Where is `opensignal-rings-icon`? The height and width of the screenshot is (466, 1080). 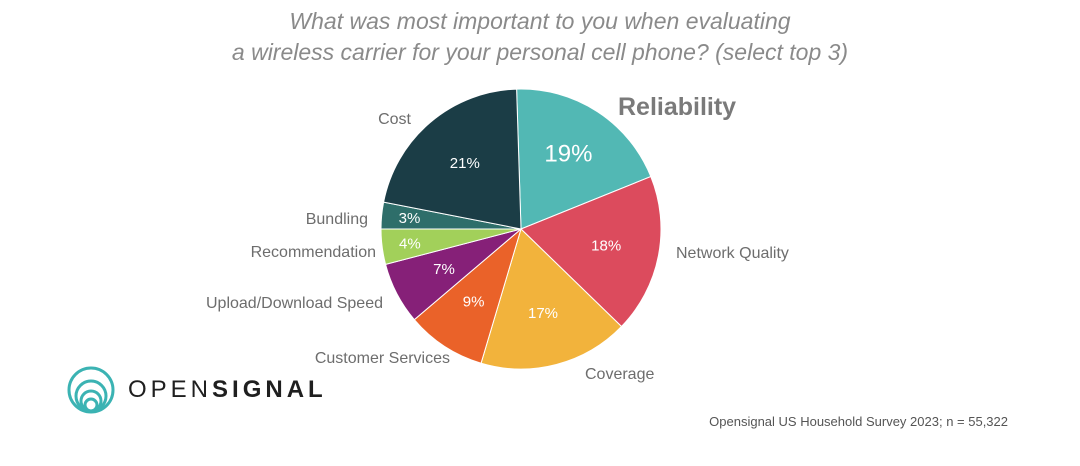
opensignal-rings-icon is located at coordinates (91, 390).